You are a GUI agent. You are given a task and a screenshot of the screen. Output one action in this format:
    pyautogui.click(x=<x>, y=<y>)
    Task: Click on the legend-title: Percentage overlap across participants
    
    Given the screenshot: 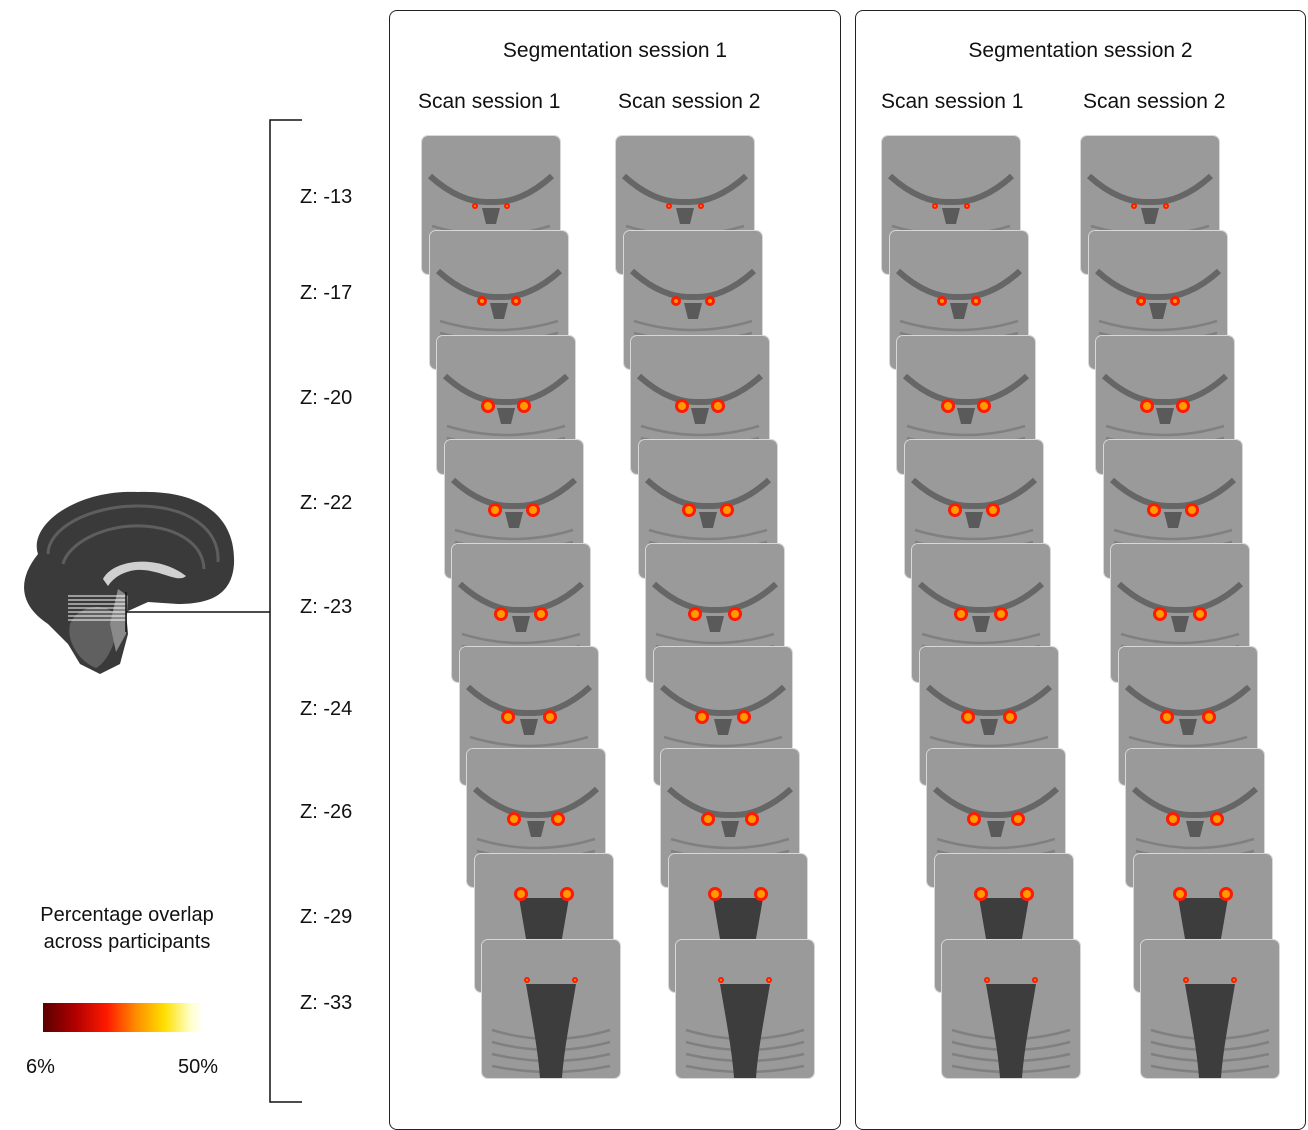 What is the action you would take?
    pyautogui.click(x=127, y=929)
    